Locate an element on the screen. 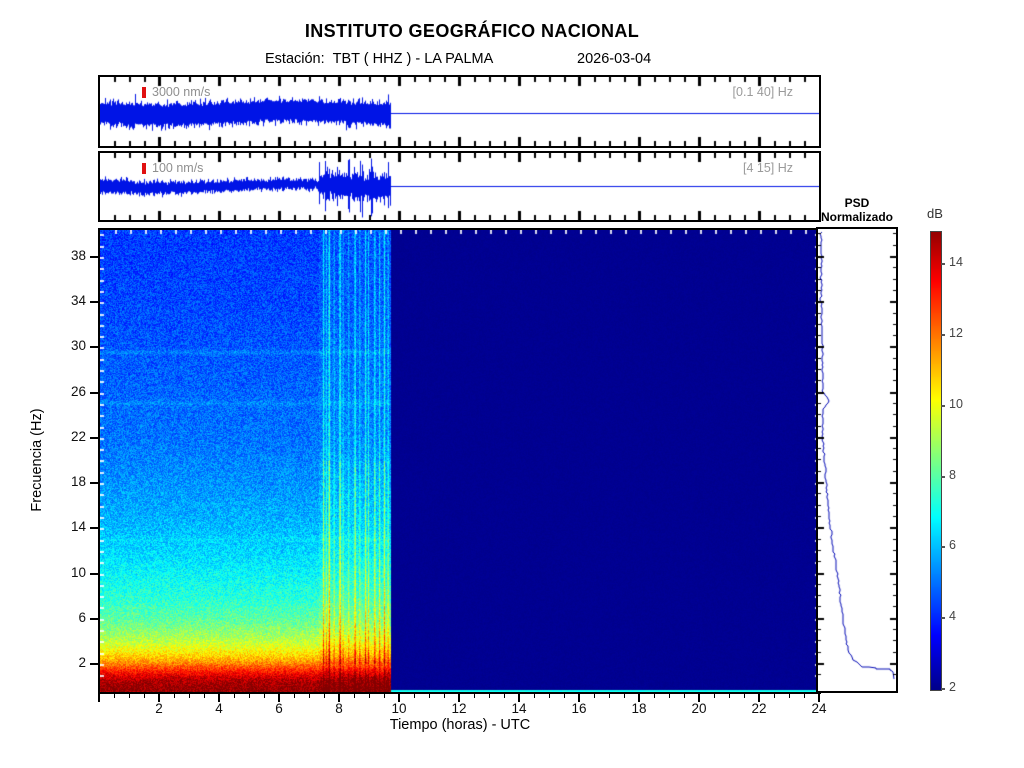 This screenshot has width=1024, height=768. colorbar-tick-label: 4 is located at coordinates (952, 616).